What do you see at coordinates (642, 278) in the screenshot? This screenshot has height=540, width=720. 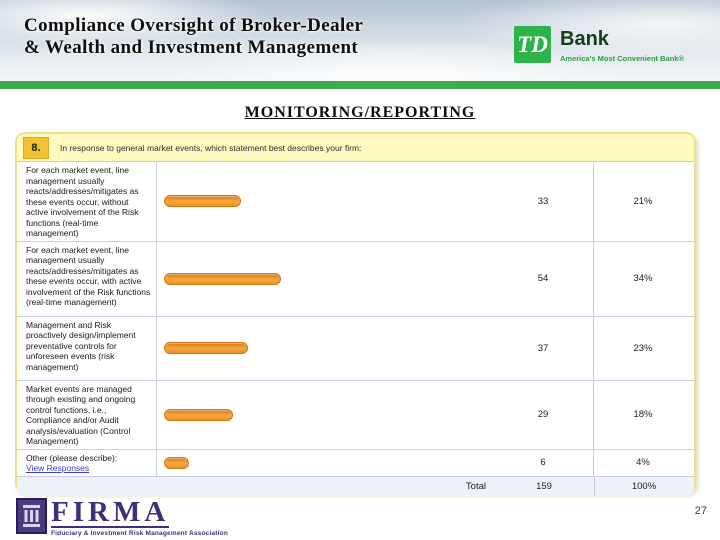 I see `response-percent: 34%` at bounding box center [642, 278].